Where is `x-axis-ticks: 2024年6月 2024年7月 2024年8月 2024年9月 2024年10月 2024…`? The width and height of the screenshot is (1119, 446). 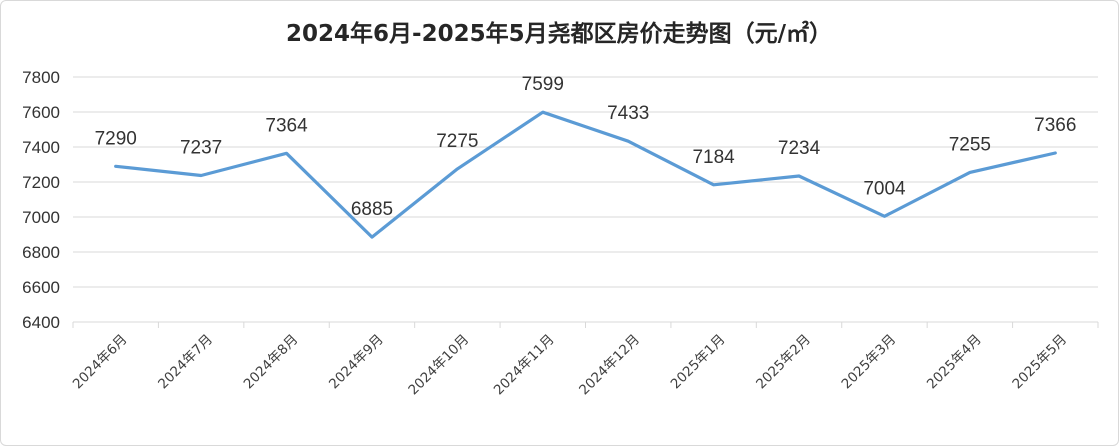
x-axis-ticks: 2024年6月 2024年7月 2024年8月 2024年9月 2024年10月 2024… is located at coordinates (570, 365).